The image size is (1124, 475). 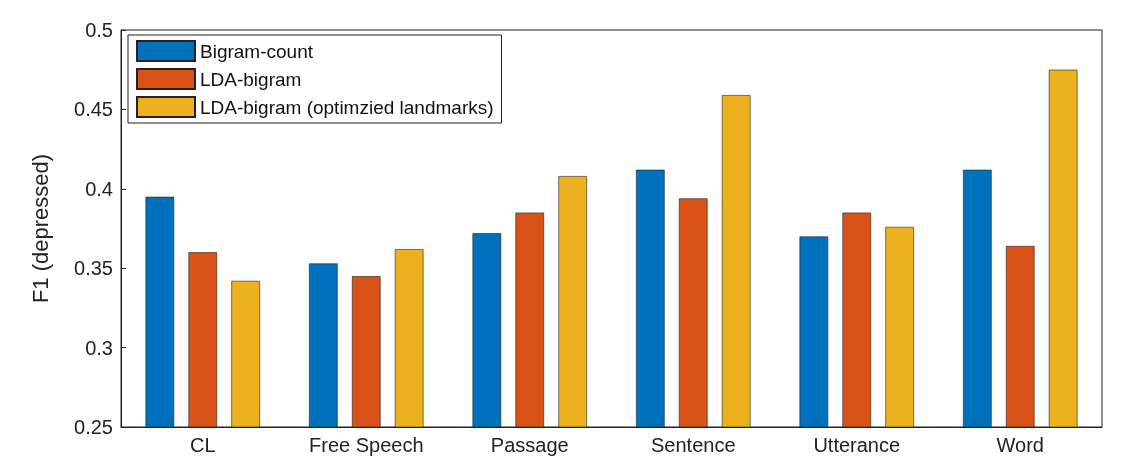 I want to click on x-tick-label: Utterance, so click(x=857, y=445).